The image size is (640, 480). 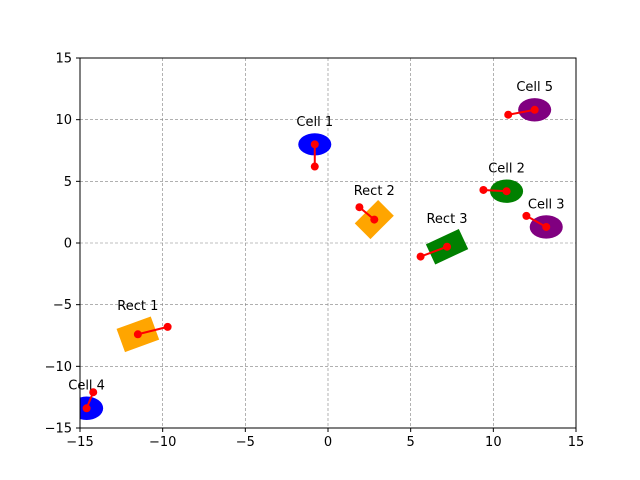 What do you see at coordinates (546, 226) in the screenshot?
I see `cell-3-center-point` at bounding box center [546, 226].